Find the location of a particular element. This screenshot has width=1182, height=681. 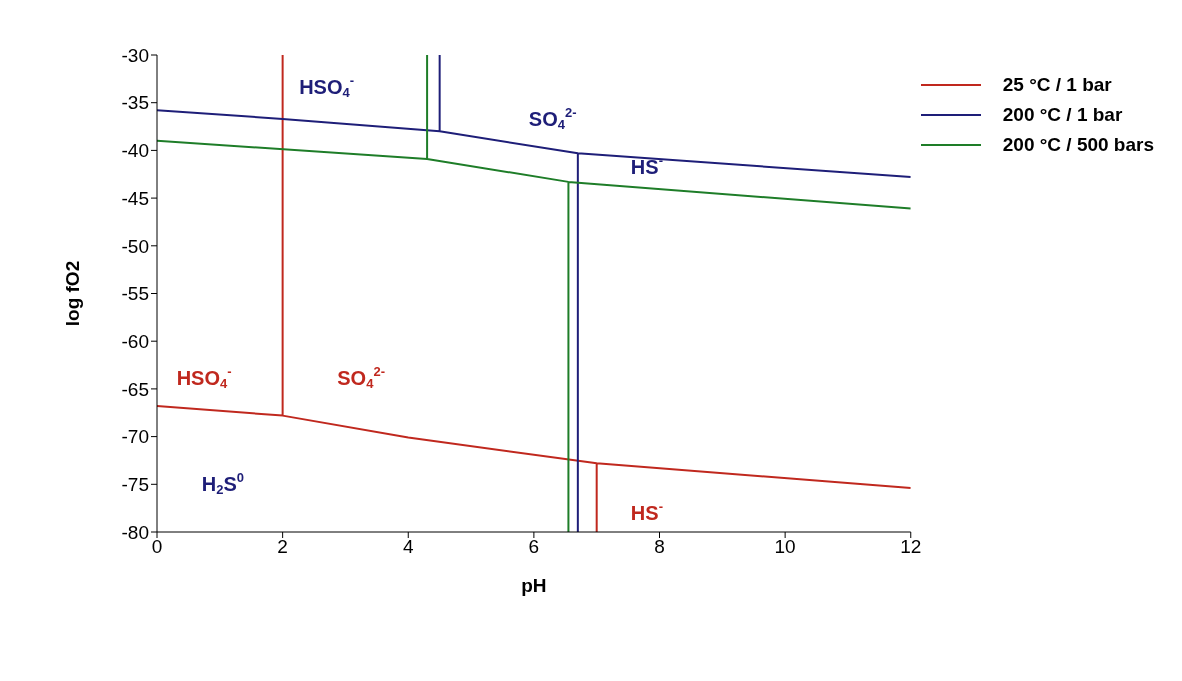

x-tick-label: 10 is located at coordinates (785, 547).